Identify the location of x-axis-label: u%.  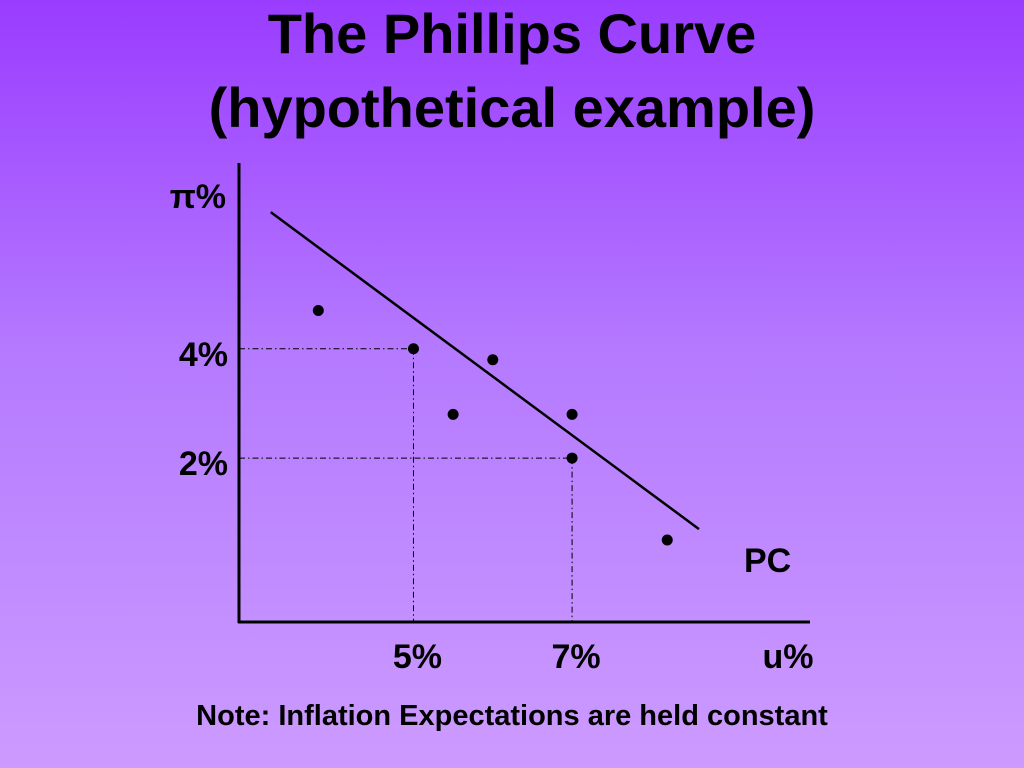
(788, 657).